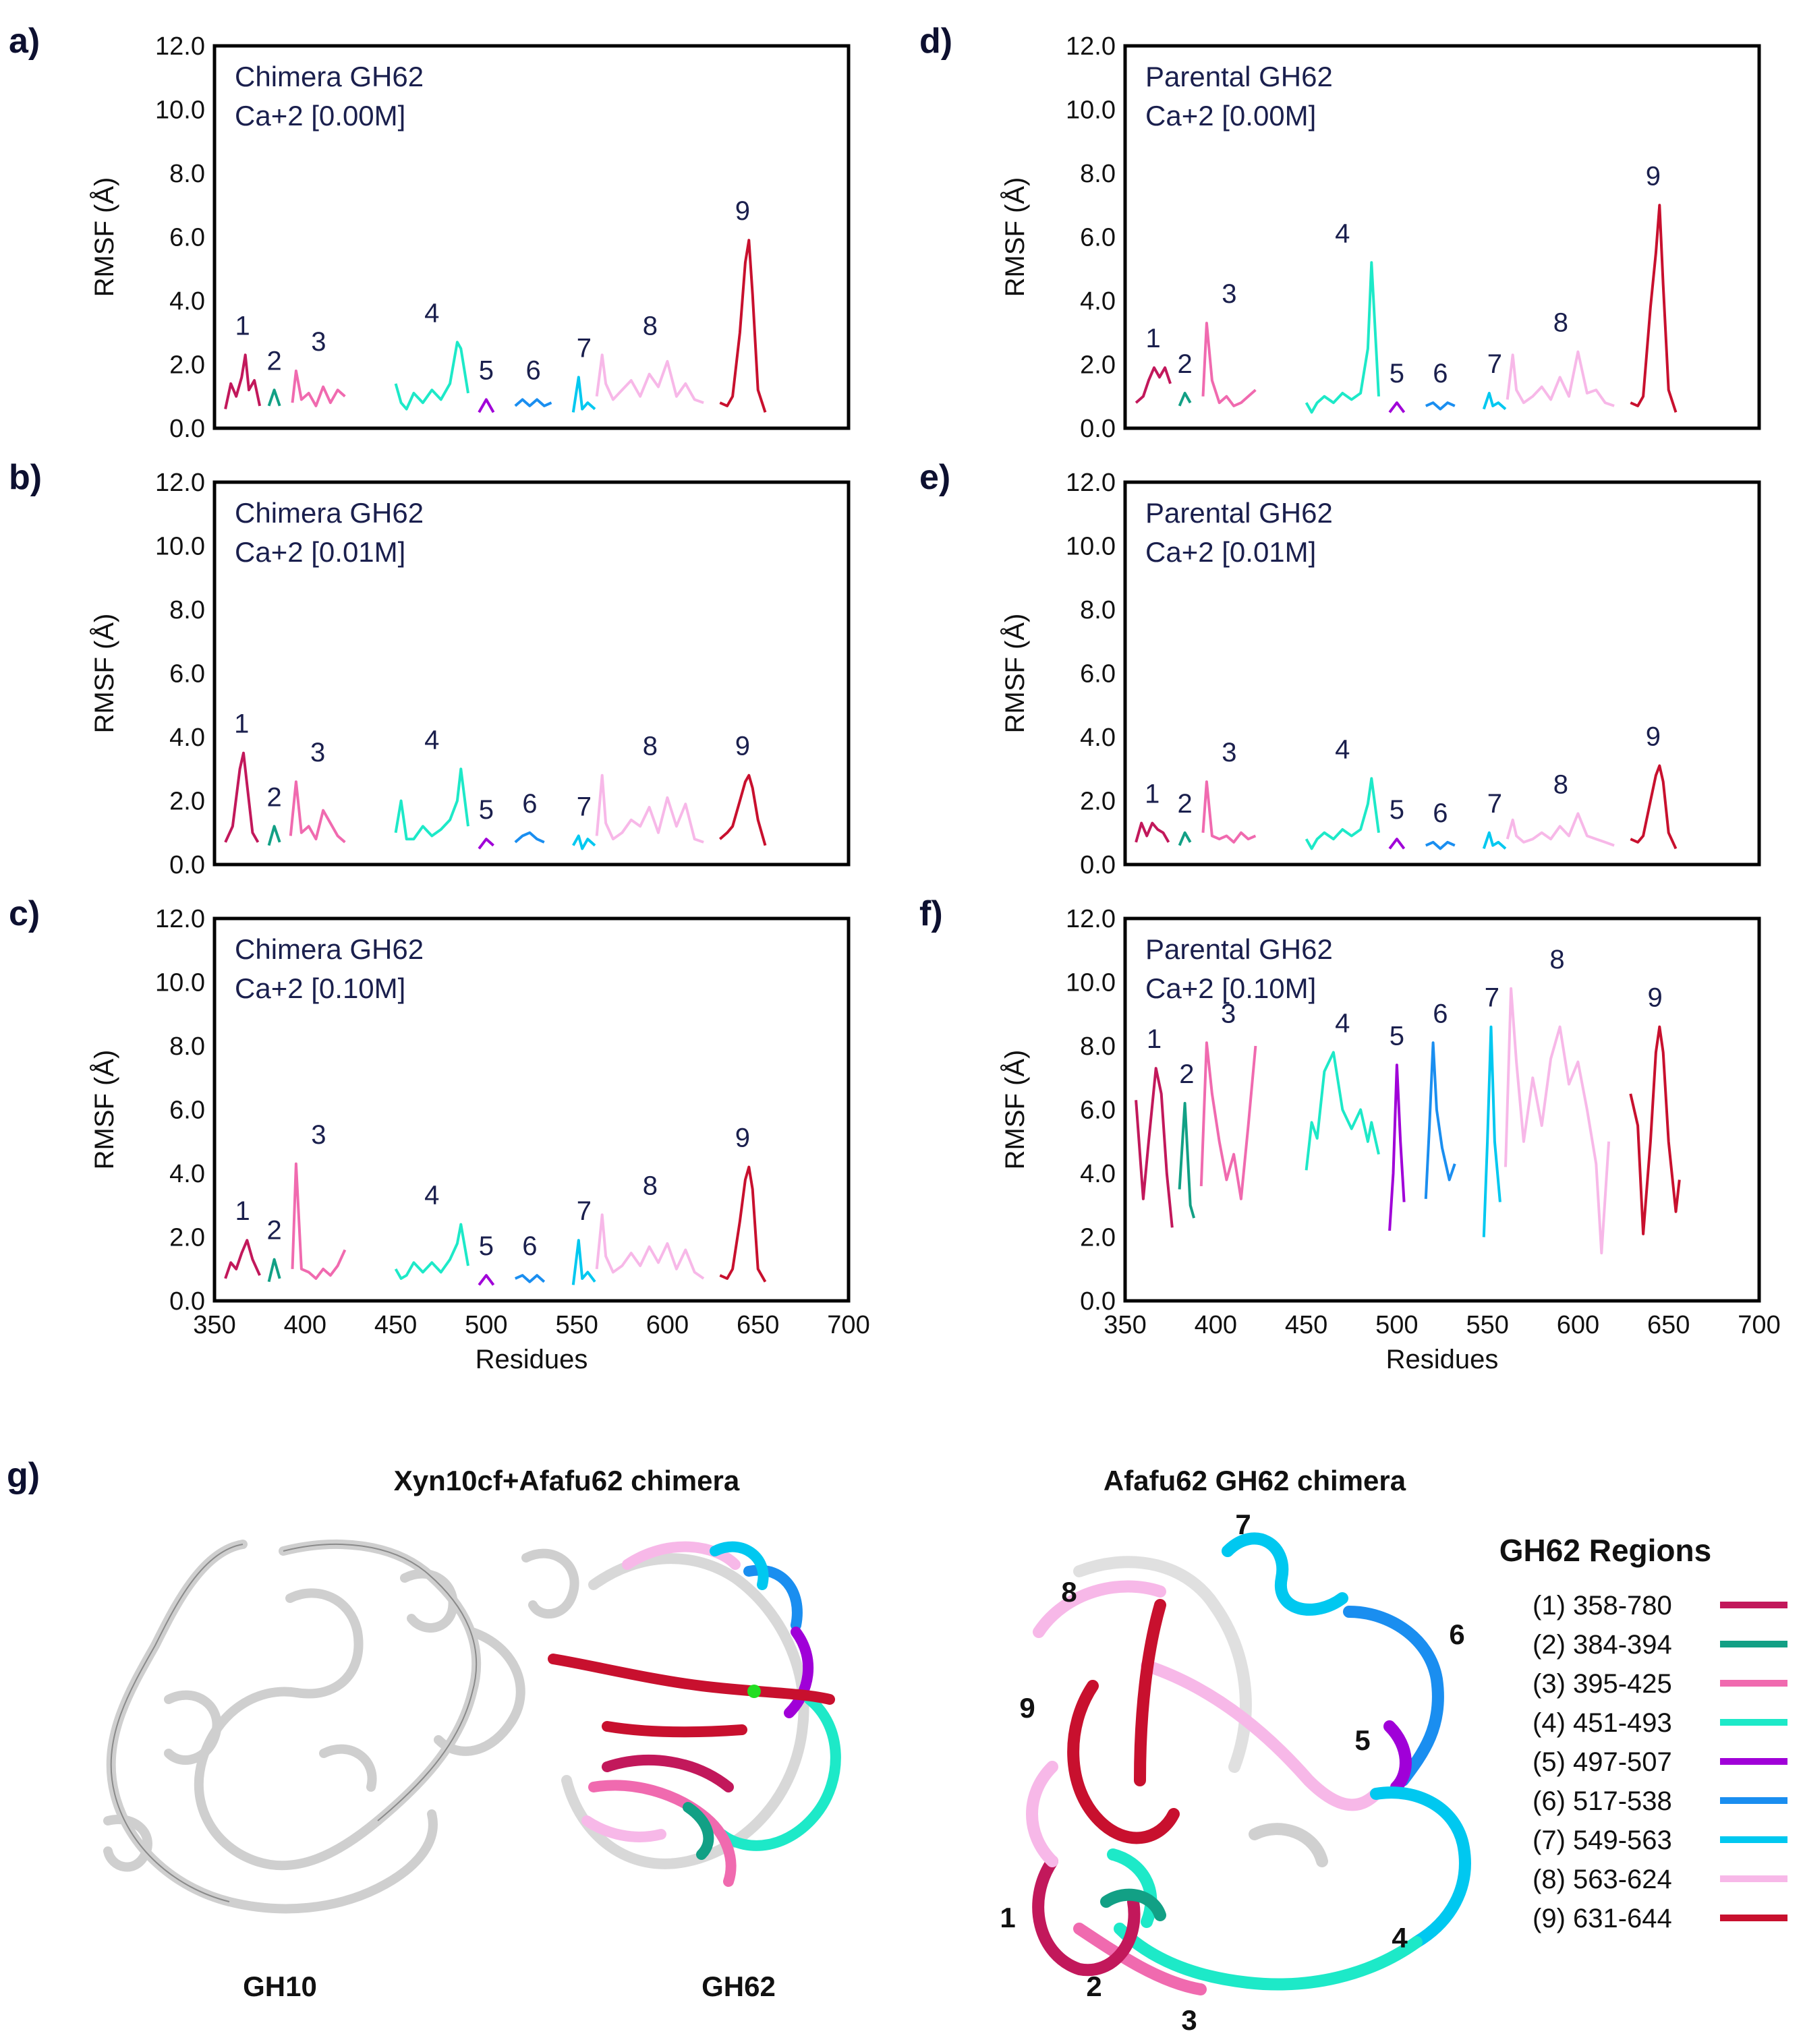 The width and height of the screenshot is (1803, 2044). Describe the element at coordinates (936, 42) in the screenshot. I see `panel-label-d: d)` at that location.